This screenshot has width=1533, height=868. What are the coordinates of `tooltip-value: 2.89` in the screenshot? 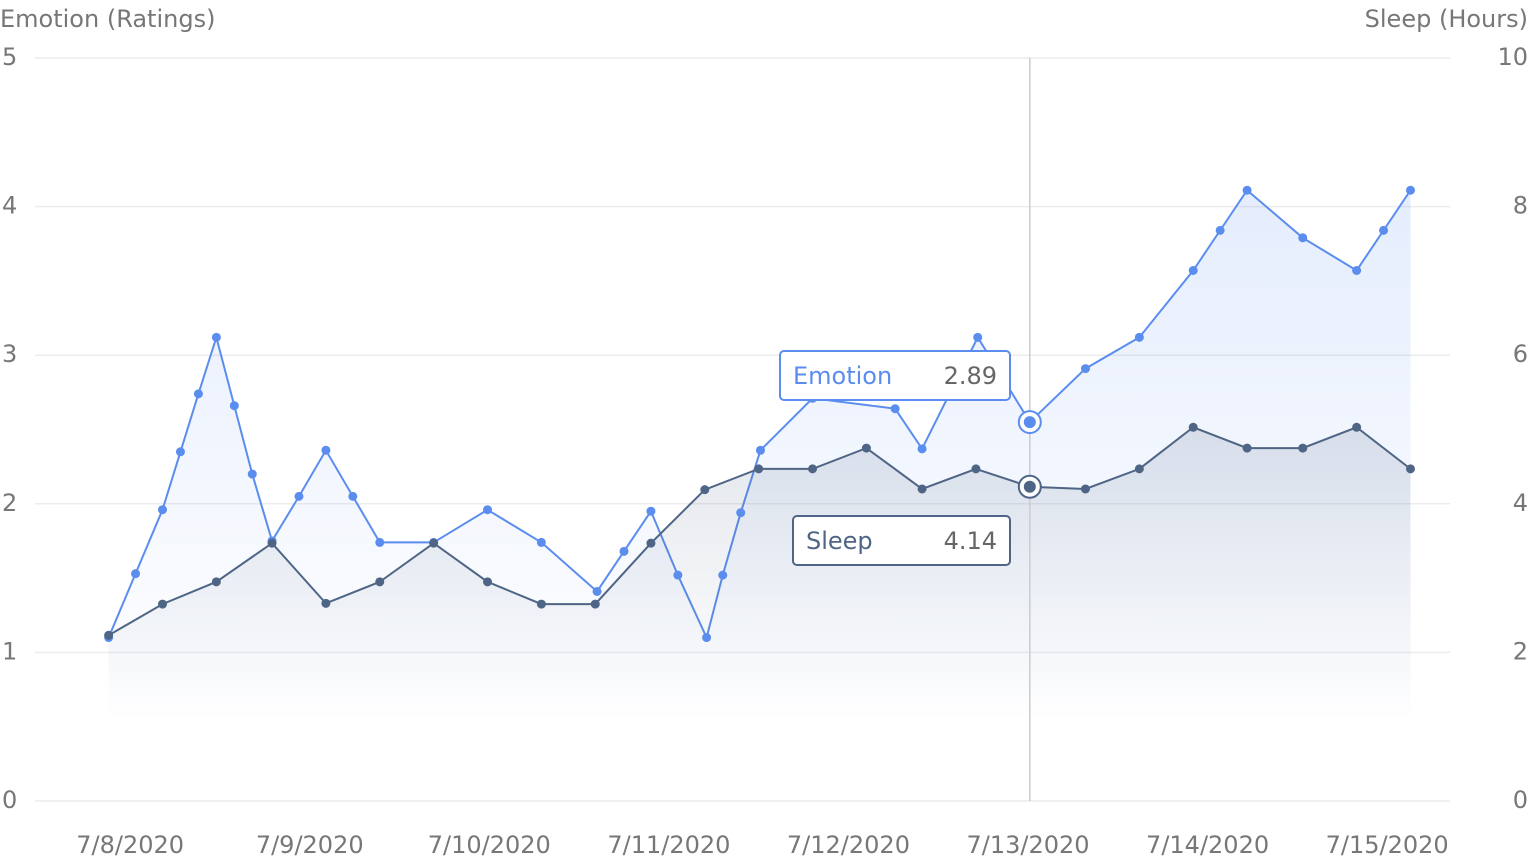 It's located at (970, 376).